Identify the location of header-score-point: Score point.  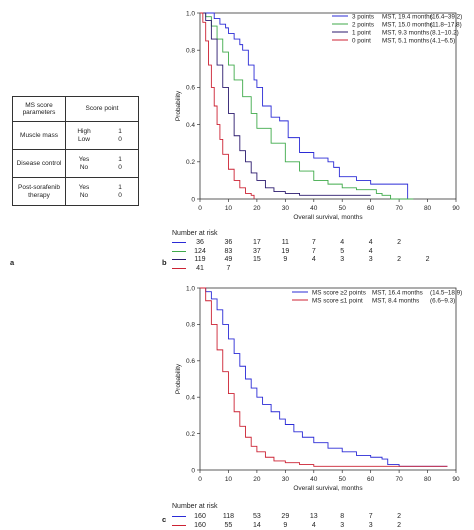
(102, 109).